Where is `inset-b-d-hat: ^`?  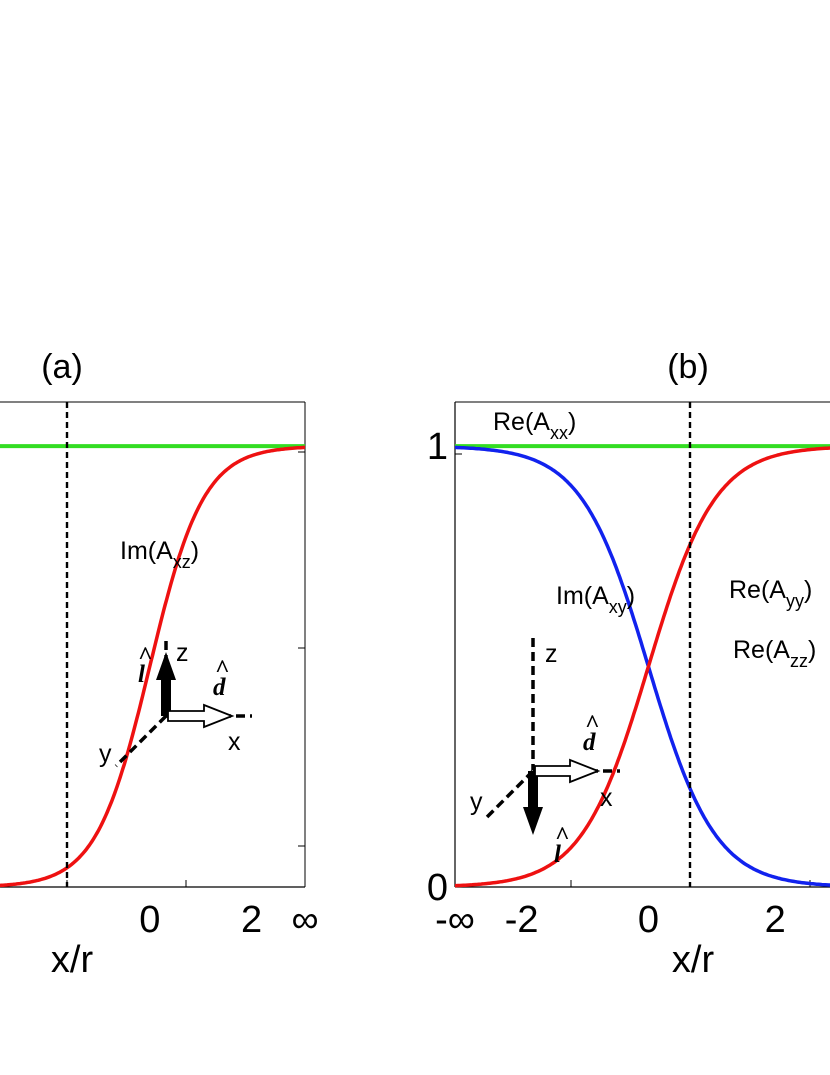
inset-b-d-hat: ^ is located at coordinates (592, 724).